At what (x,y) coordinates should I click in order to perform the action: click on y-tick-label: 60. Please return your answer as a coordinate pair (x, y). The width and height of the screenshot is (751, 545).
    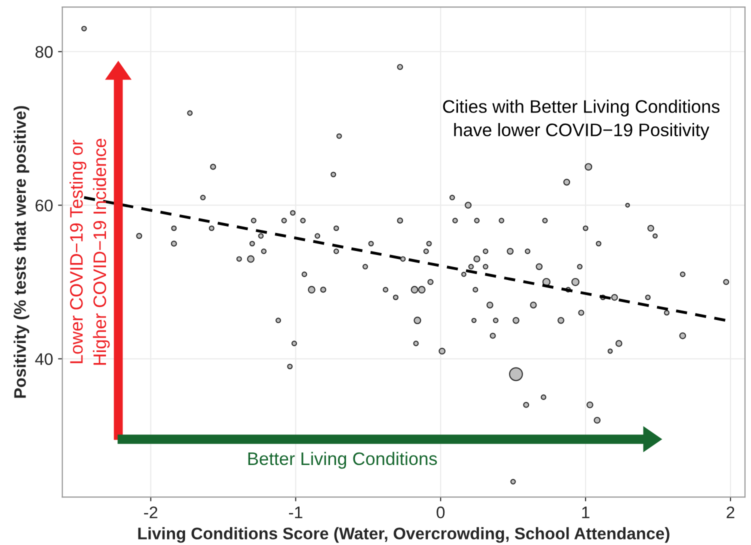
    Looking at the image, I should click on (44, 206).